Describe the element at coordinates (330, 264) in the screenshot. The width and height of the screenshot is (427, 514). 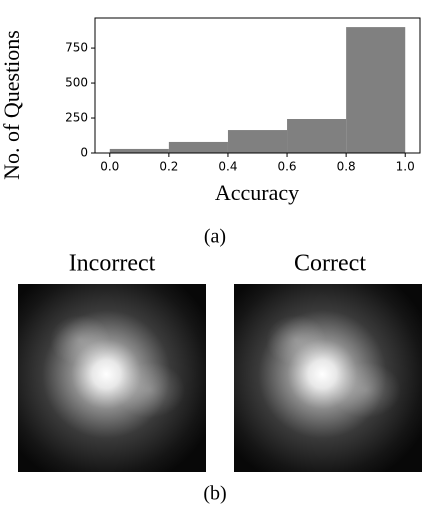
I see `panel-title: Correct` at that location.